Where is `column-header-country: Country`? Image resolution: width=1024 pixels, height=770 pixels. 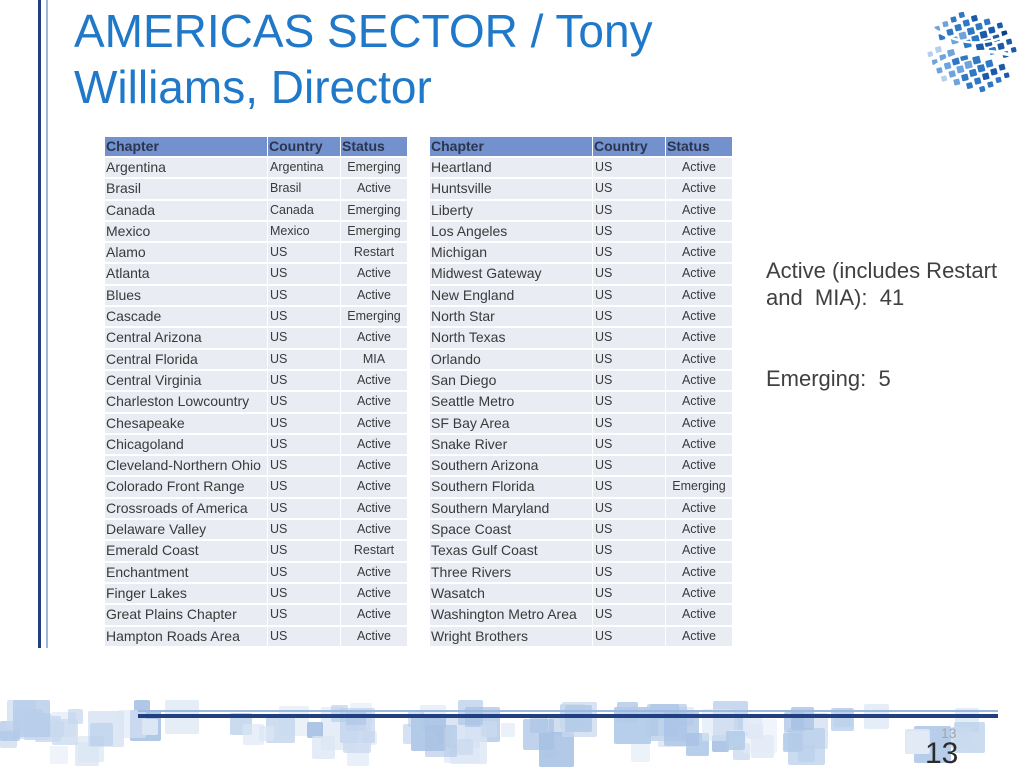
column-header-country: Country is located at coordinates (304, 146).